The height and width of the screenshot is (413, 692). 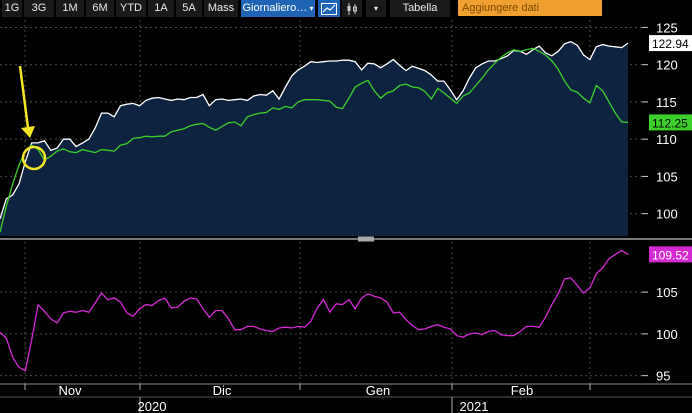 I want to click on y-tick-label: 110, so click(x=666, y=139).